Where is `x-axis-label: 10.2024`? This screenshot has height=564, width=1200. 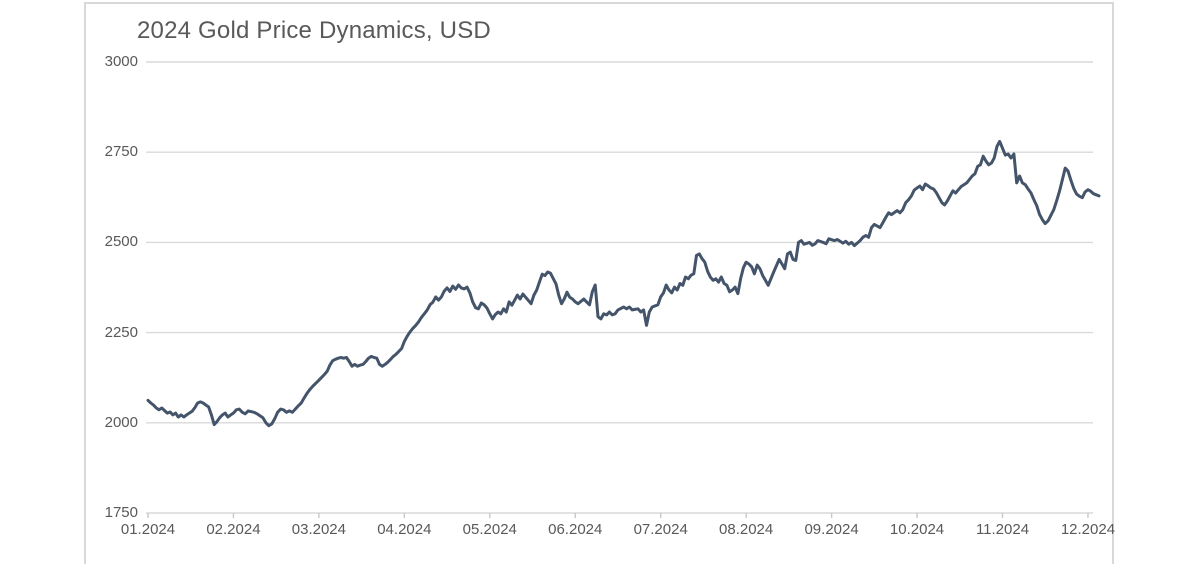 x-axis-label: 10.2024 is located at coordinates (917, 529).